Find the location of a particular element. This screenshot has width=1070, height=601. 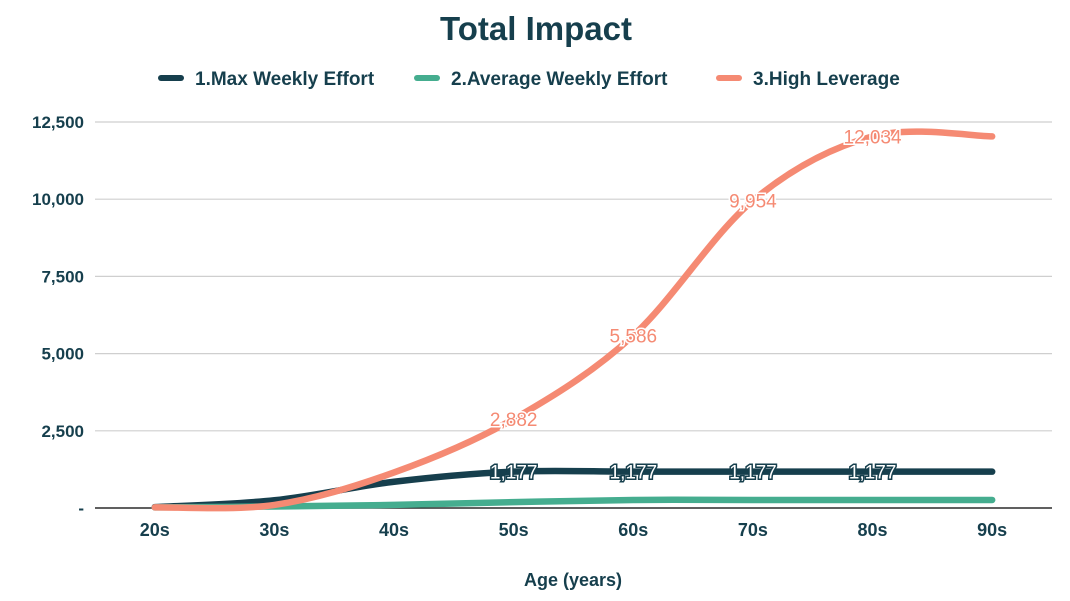

y-tick-label: 12,500 is located at coordinates (58, 122).